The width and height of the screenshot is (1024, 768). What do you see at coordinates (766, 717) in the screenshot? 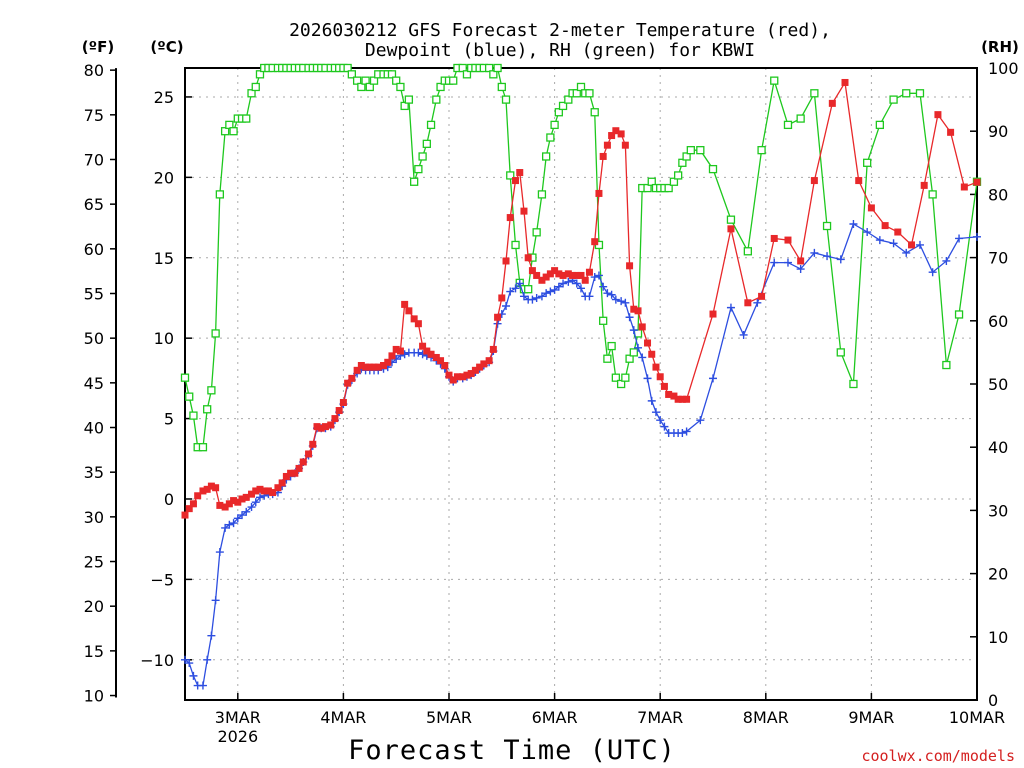
I see `day-tick-label: 8MAR` at bounding box center [766, 717].